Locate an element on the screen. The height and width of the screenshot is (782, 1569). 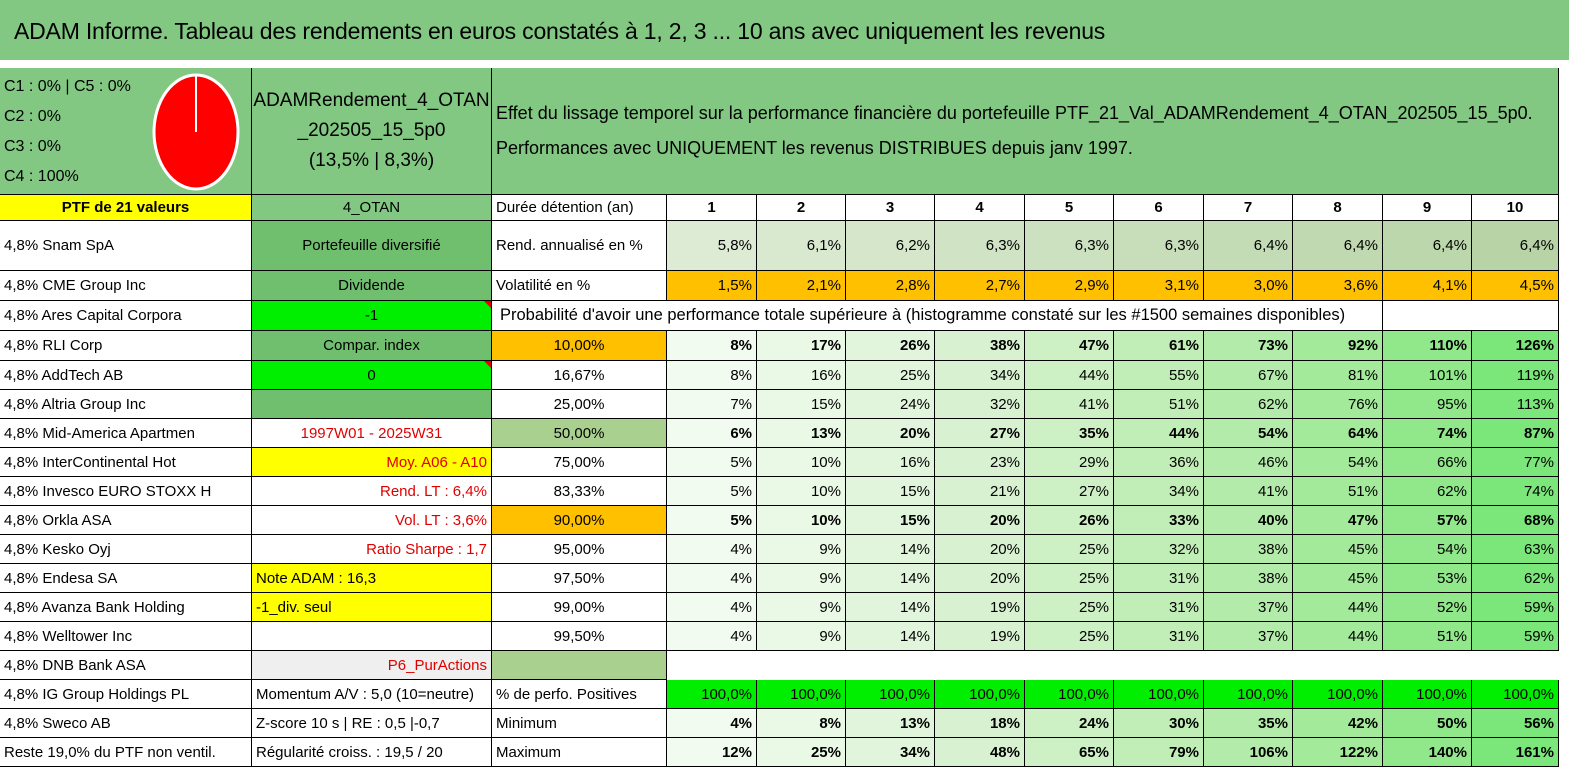
minimum-value: 56% is located at coordinates (1515, 723).